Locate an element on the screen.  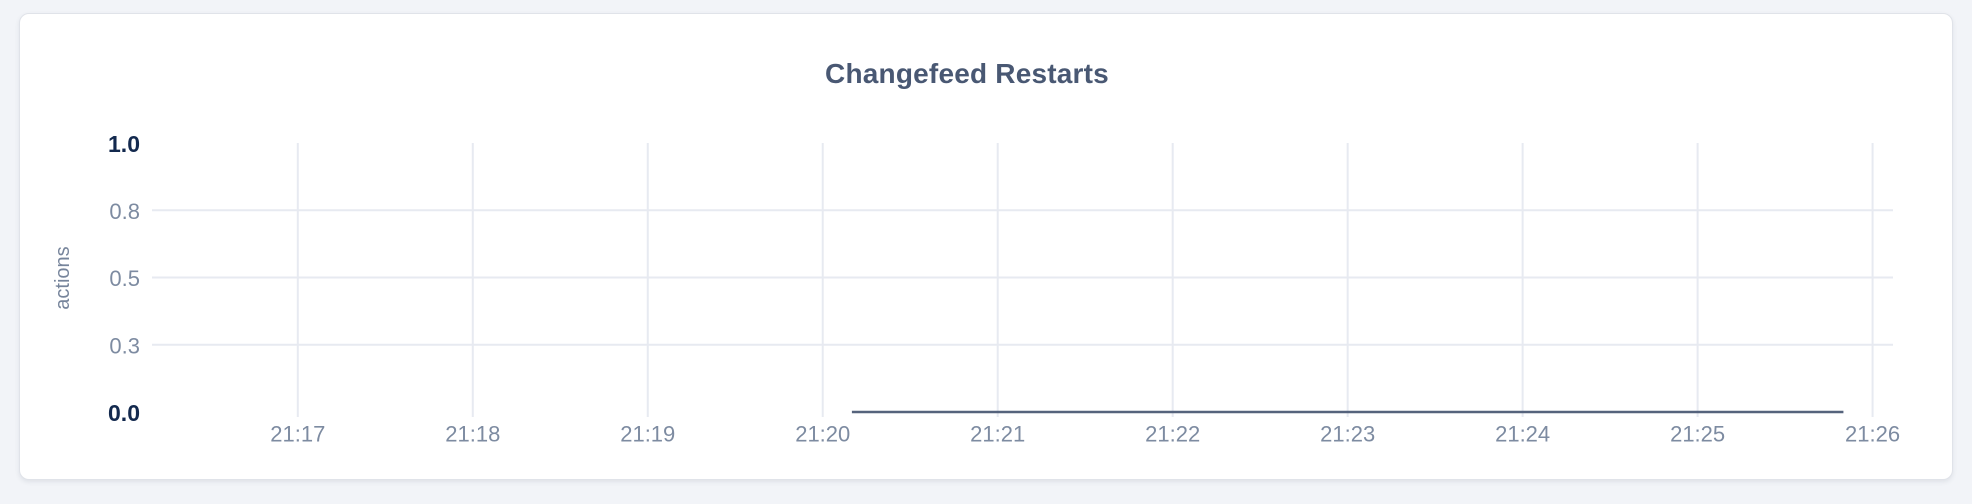
y-tick-label: 0.8 is located at coordinates (124, 211).